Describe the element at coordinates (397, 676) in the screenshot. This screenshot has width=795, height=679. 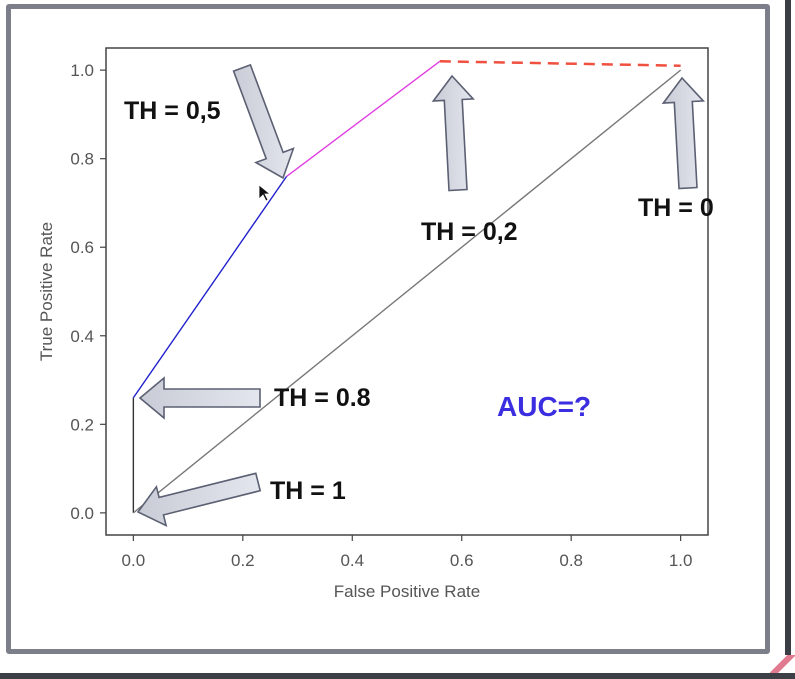
I see `bottom-bar` at that location.